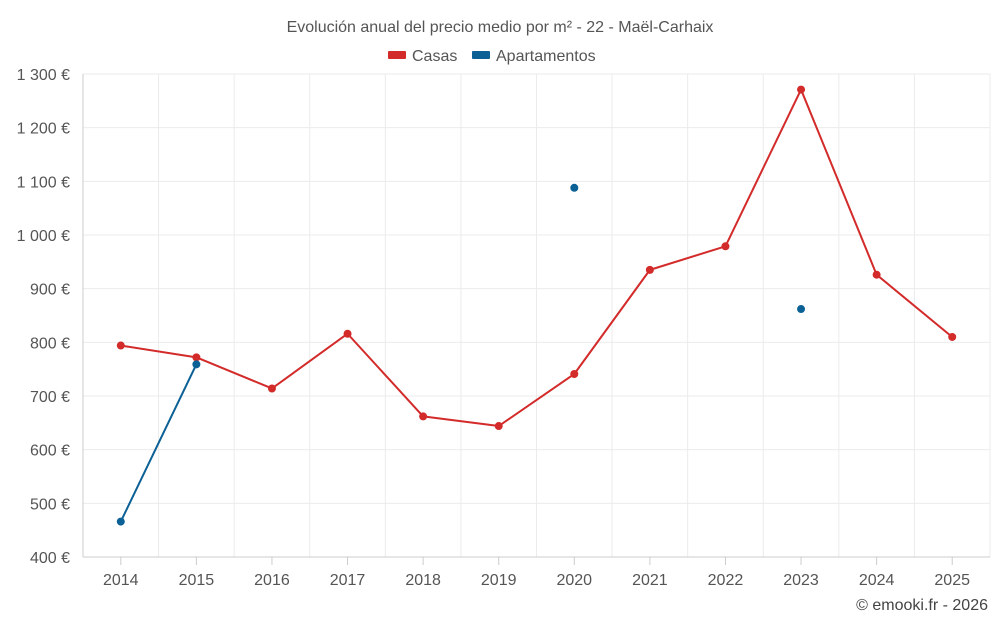 The height and width of the screenshot is (625, 1000). Describe the element at coordinates (877, 580) in the screenshot. I see `x-tick-label: 2024` at that location.